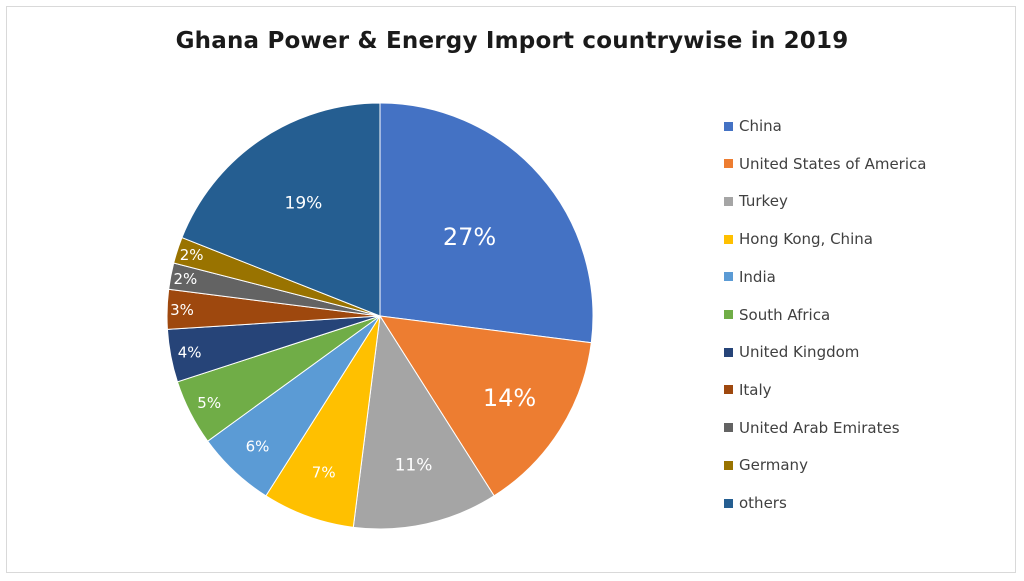 This screenshot has height=581, width=1024. Describe the element at coordinates (760, 126) in the screenshot. I see `legend-label: China` at that location.